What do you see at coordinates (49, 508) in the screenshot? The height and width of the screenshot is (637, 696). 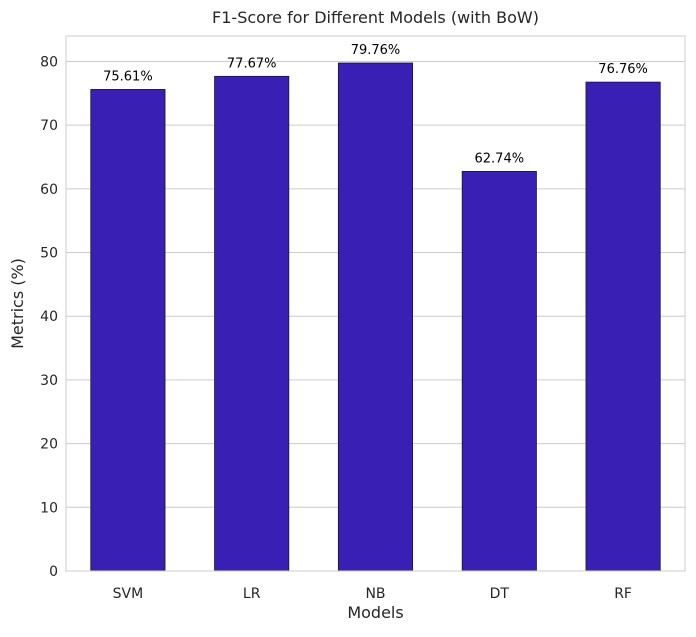 I see `y-tick-label: 10` at bounding box center [49, 508].